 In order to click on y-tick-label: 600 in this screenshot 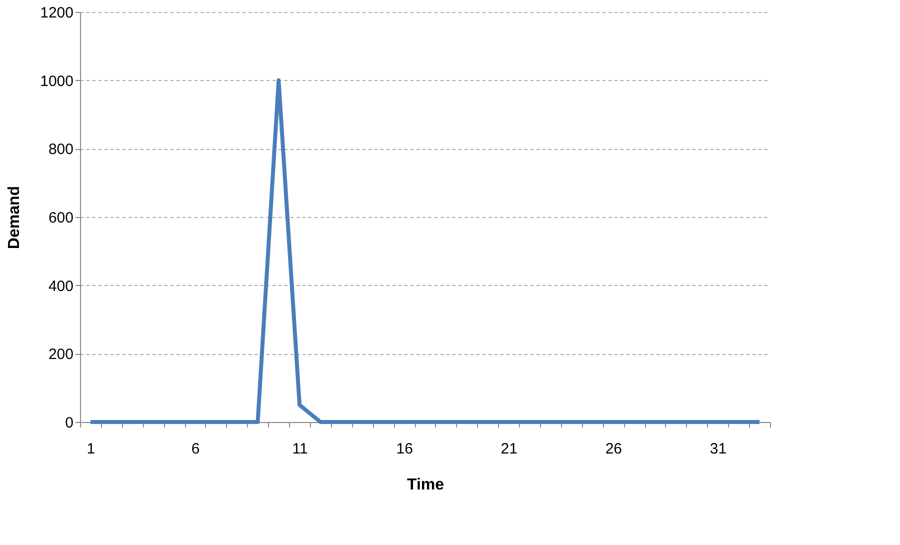, I will do `click(61, 218)`.